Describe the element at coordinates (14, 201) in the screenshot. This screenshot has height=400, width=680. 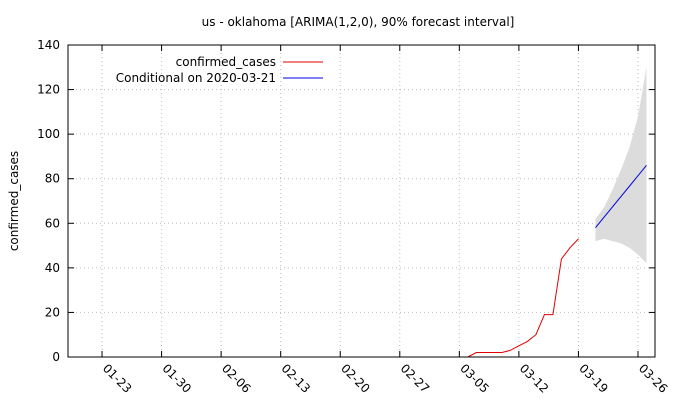
I see `y-axis-label: confirmed_cases` at that location.